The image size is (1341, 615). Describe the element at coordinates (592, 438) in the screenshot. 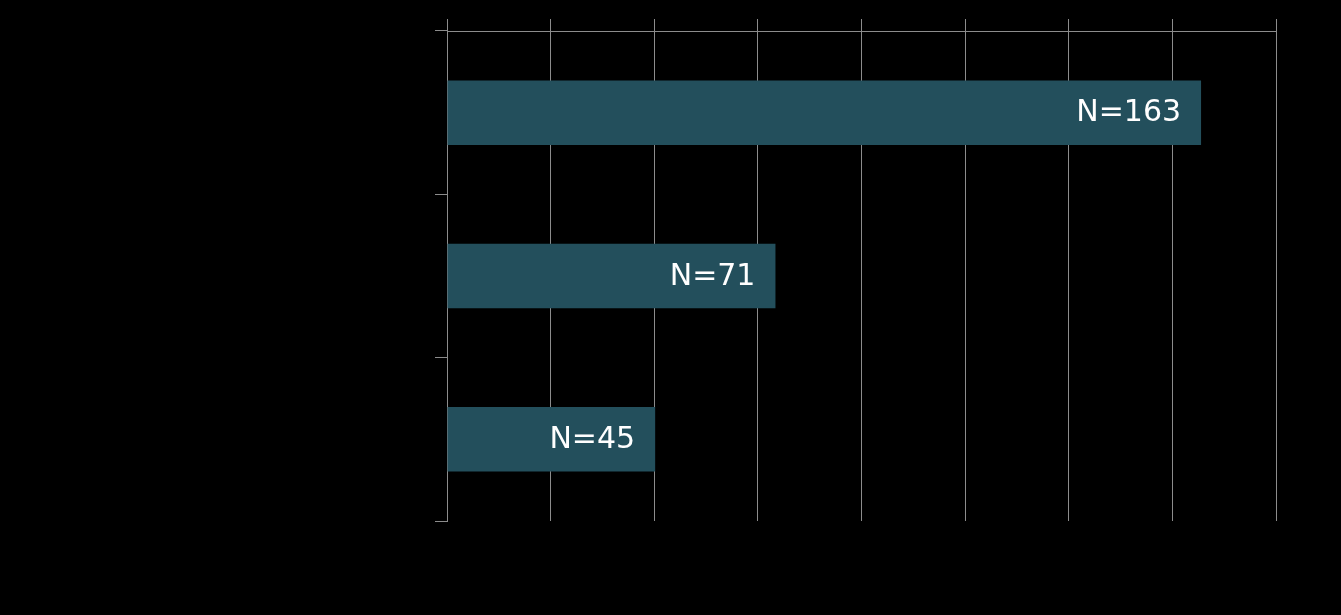

I see `data-label: N=45` at that location.